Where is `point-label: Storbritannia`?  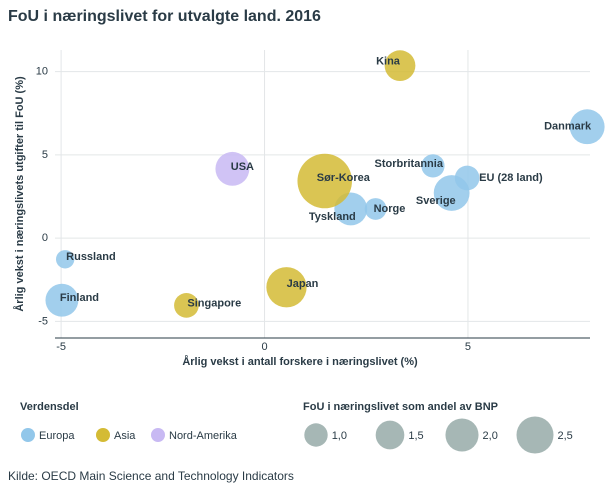 point-label: Storbritannia is located at coordinates (409, 164).